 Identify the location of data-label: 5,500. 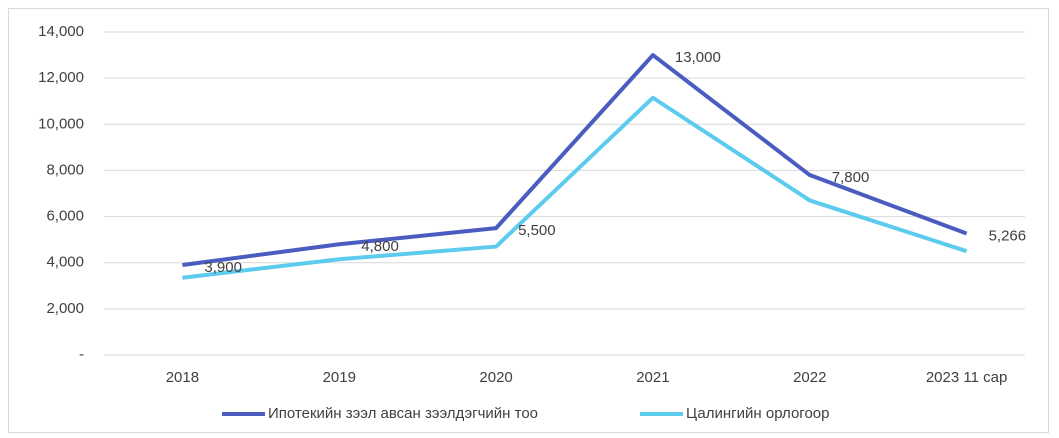
(537, 230).